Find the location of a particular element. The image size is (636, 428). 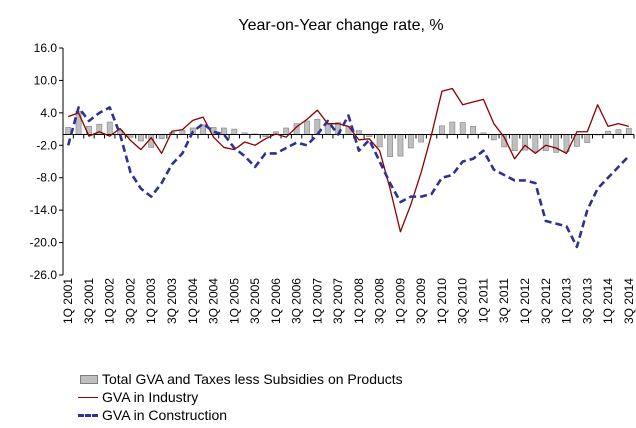

x-tick-label: 3Q 2004 is located at coordinates (214, 301).